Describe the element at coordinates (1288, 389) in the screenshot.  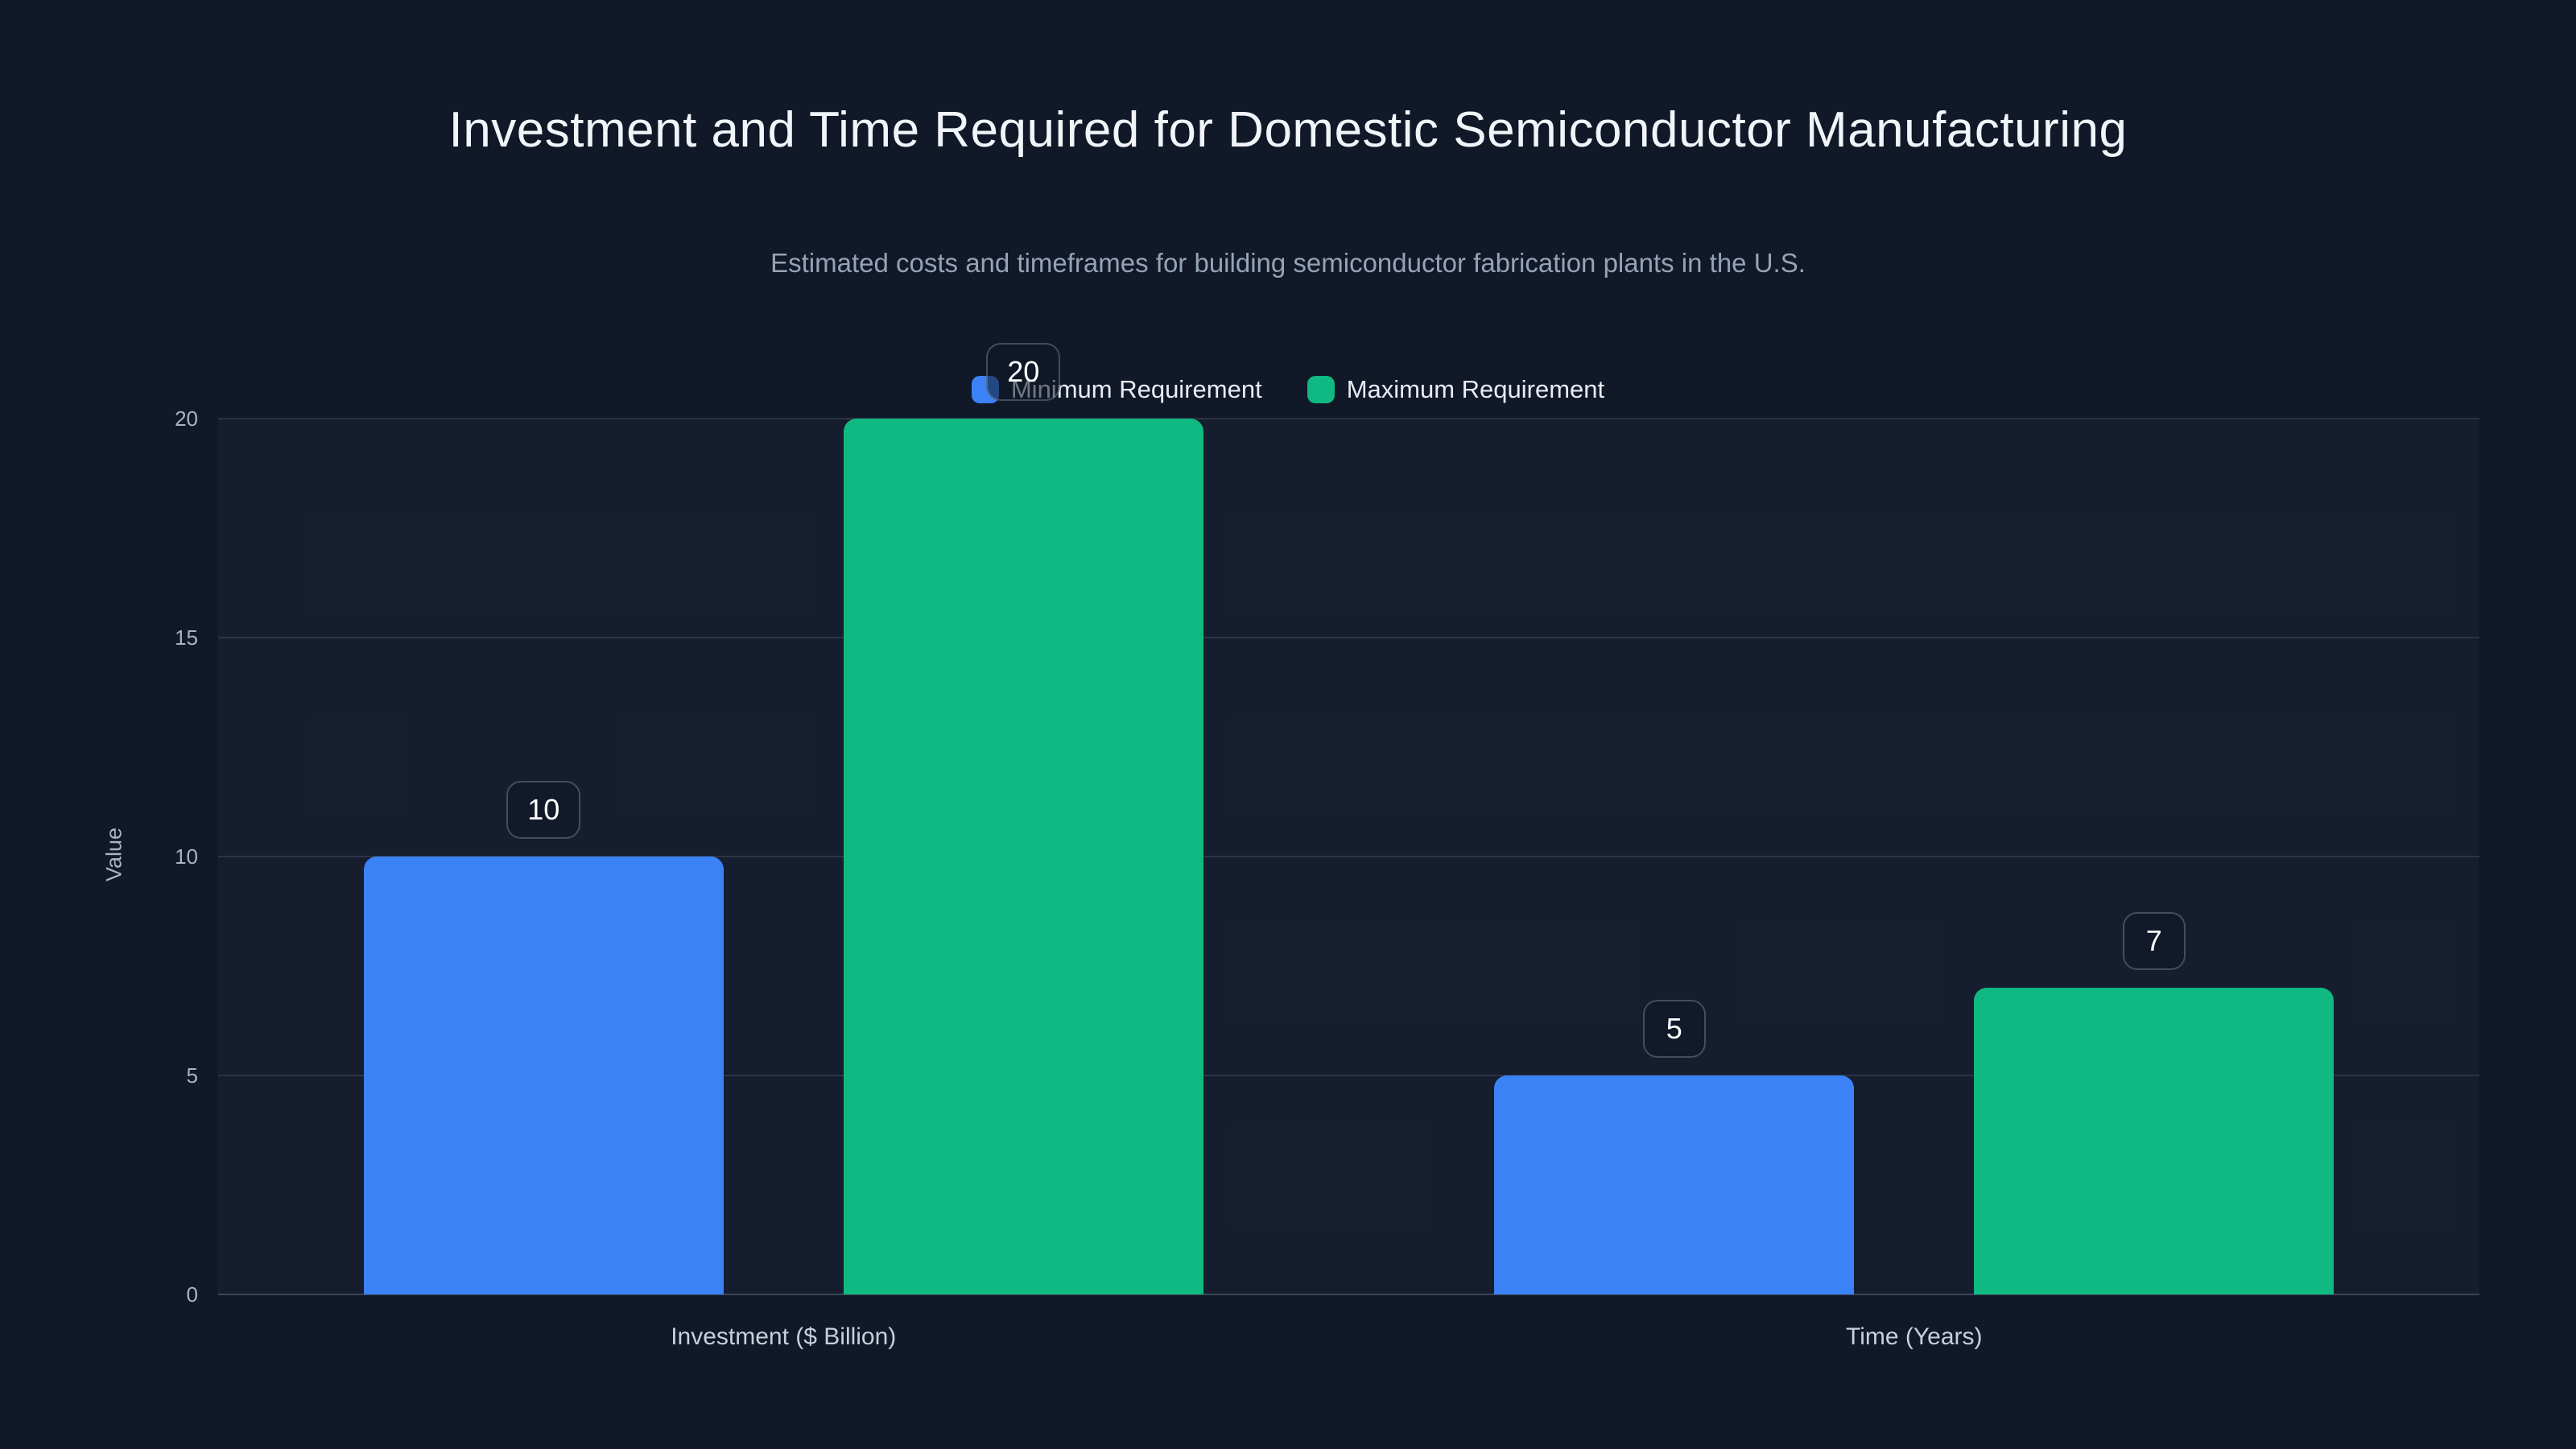
I see `chart-legend: Minimum Requirement Maximum Requirement` at that location.